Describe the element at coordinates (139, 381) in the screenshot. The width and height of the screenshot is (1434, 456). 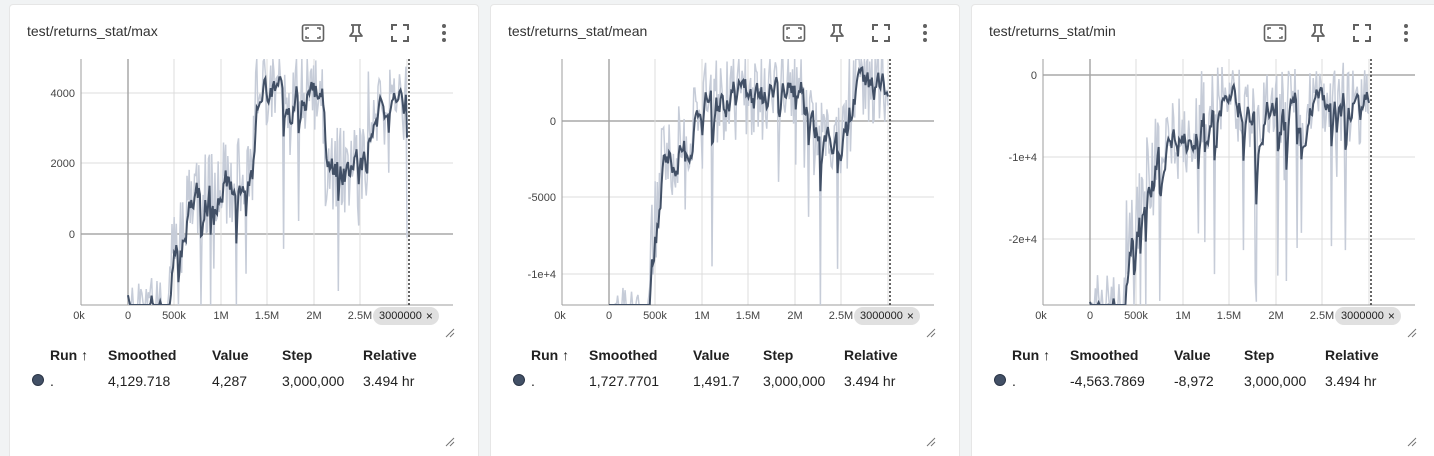
I see `smoothed-value: 4,129.718` at that location.